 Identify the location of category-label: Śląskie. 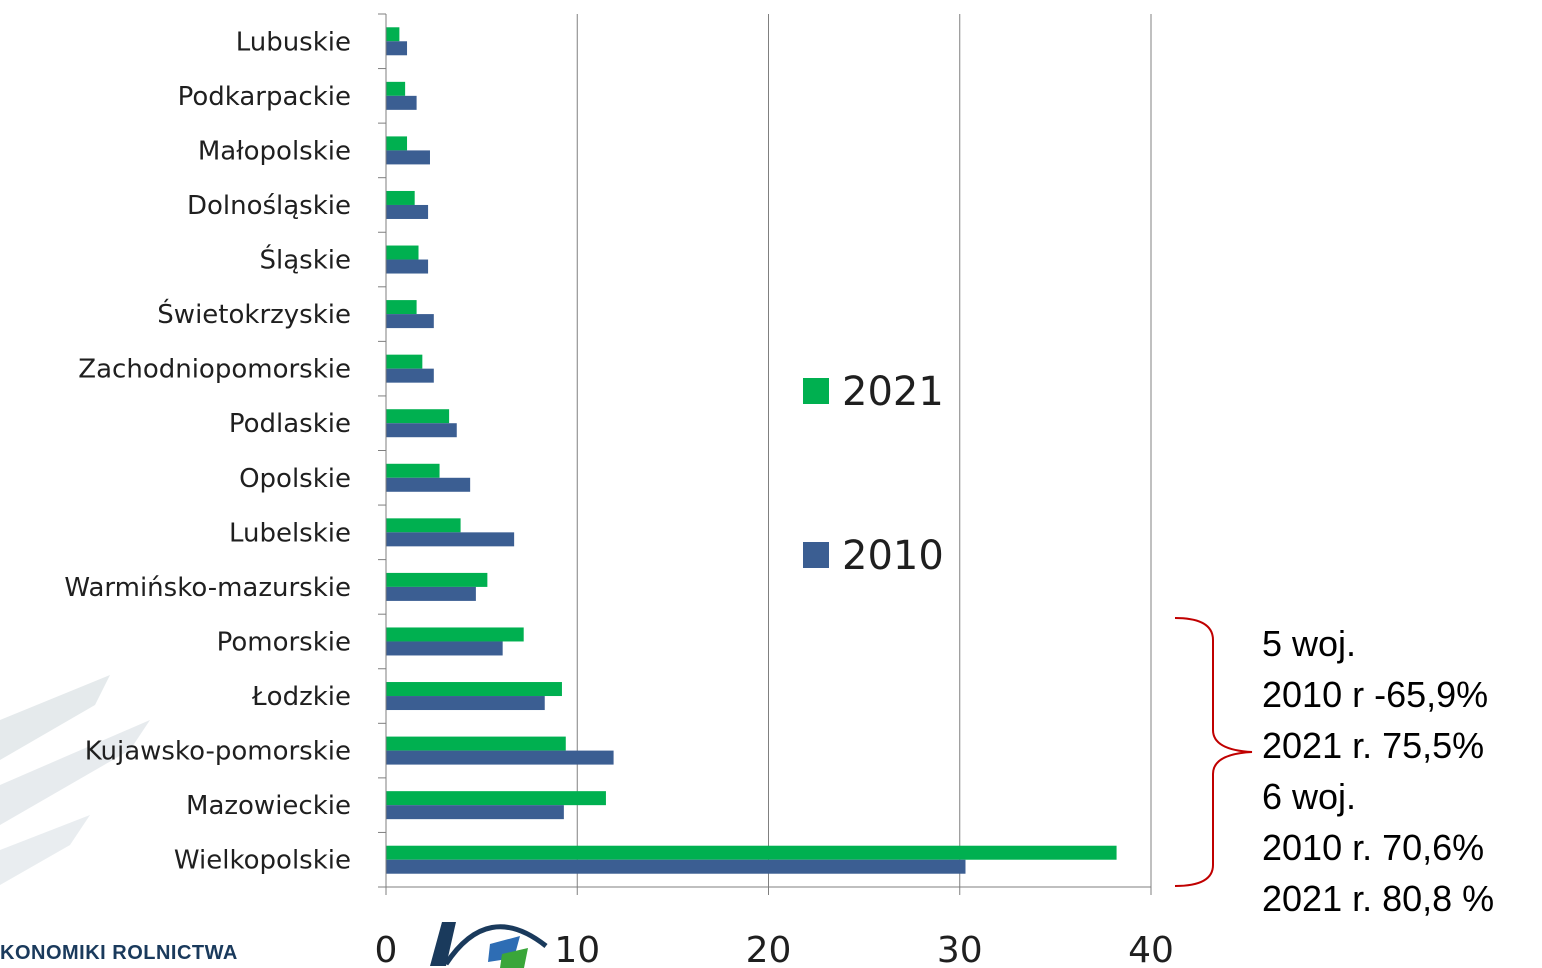
(305, 260).